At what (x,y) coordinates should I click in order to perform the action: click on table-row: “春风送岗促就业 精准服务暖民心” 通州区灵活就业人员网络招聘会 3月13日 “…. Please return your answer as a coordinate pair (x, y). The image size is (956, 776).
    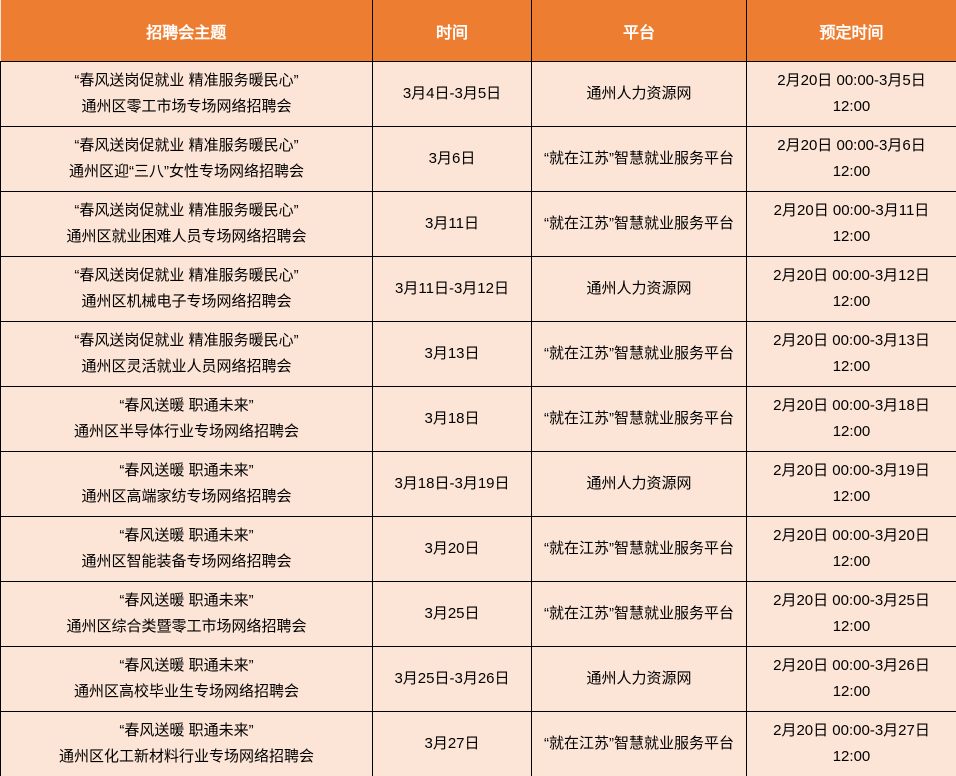
    Looking at the image, I should click on (478, 354).